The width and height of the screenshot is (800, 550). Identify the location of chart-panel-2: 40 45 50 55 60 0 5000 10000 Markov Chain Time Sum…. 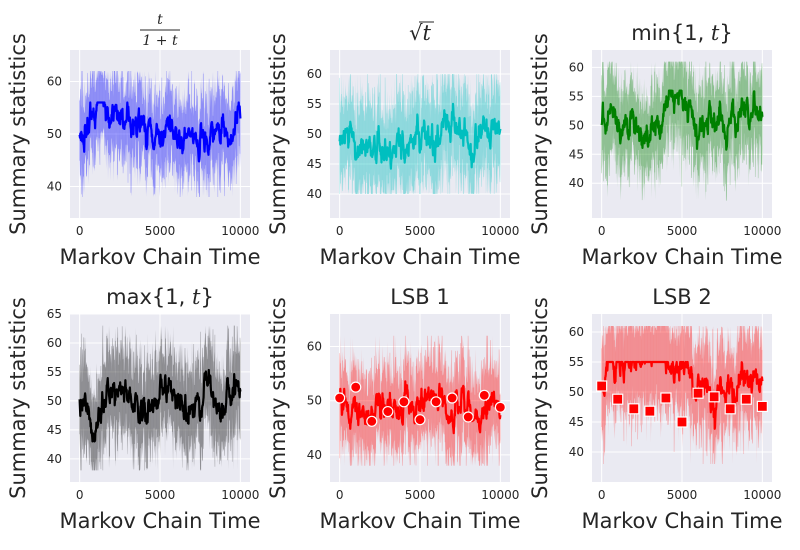
(393, 145).